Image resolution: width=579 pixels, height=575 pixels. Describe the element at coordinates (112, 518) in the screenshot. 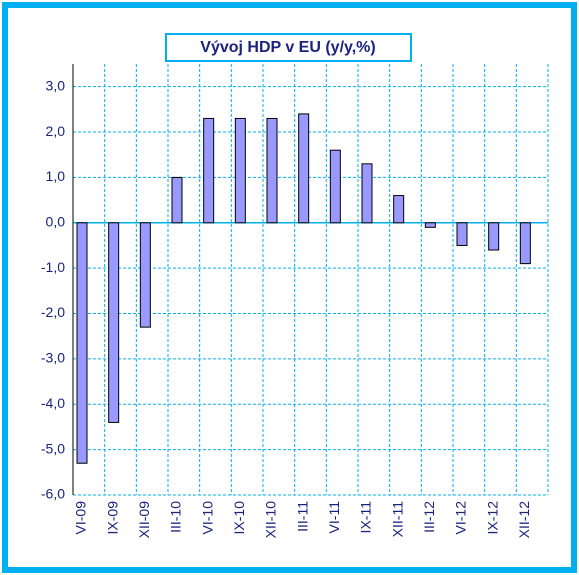

I see `x-tick-label: IX-09` at that location.